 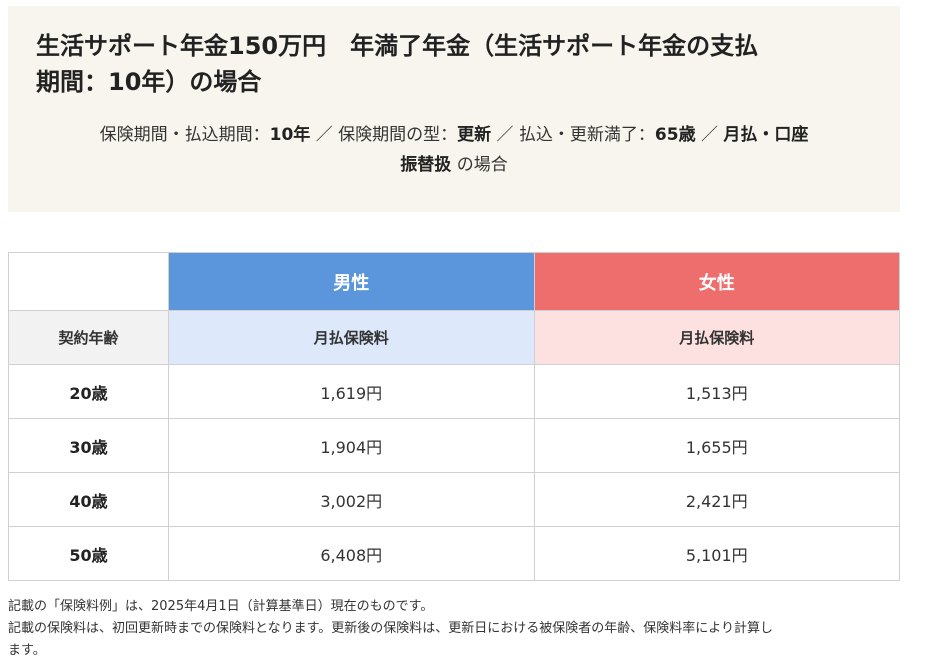 I want to click on header-blank-cell, so click(x=88, y=281).